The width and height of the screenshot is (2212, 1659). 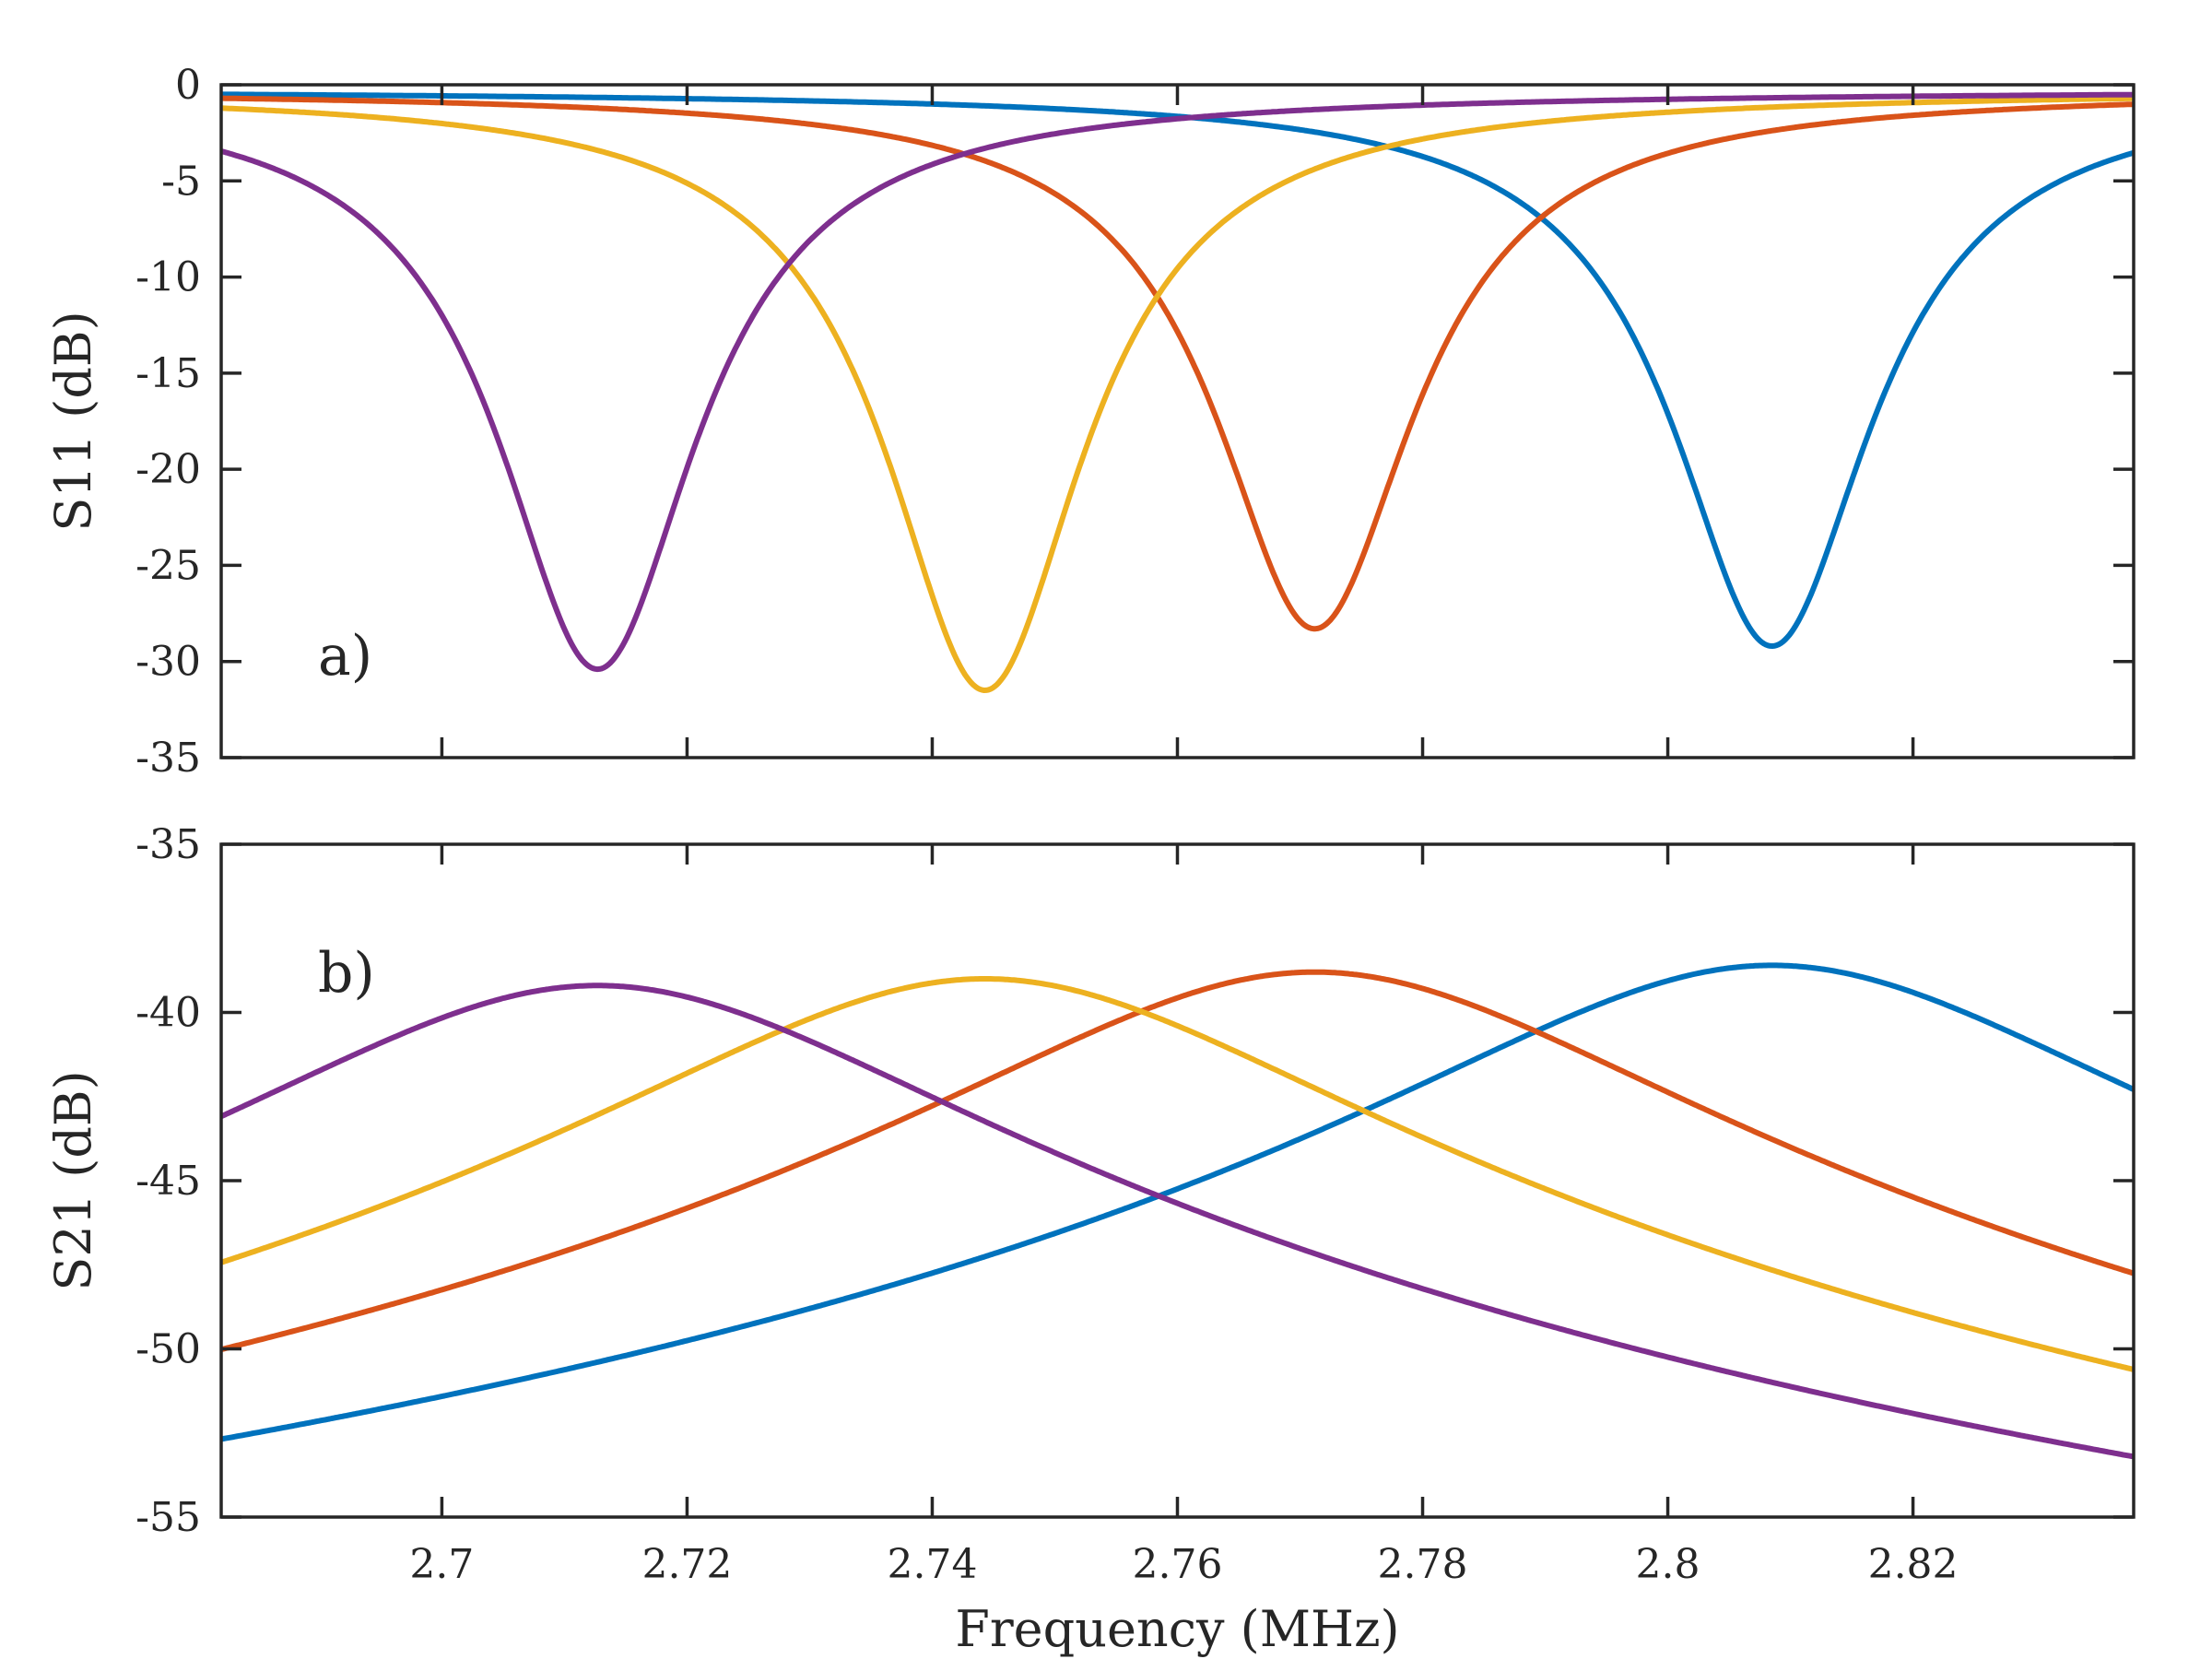 What do you see at coordinates (1177, 1629) in the screenshot?
I see `x-axis-label: Frequency (MHz)` at bounding box center [1177, 1629].